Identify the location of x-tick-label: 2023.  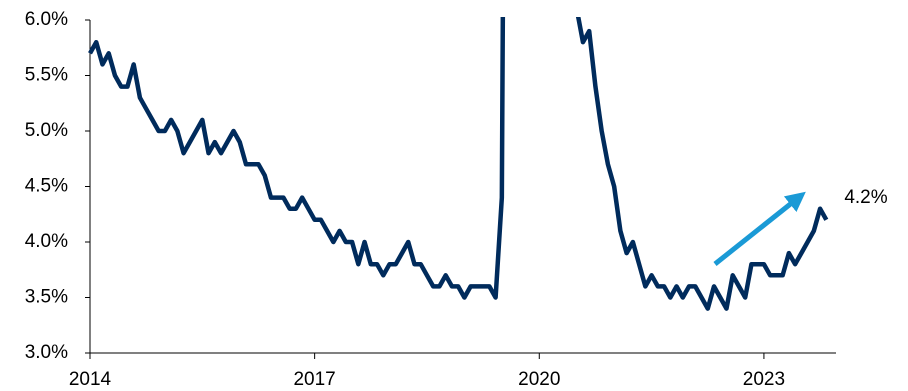
(764, 379).